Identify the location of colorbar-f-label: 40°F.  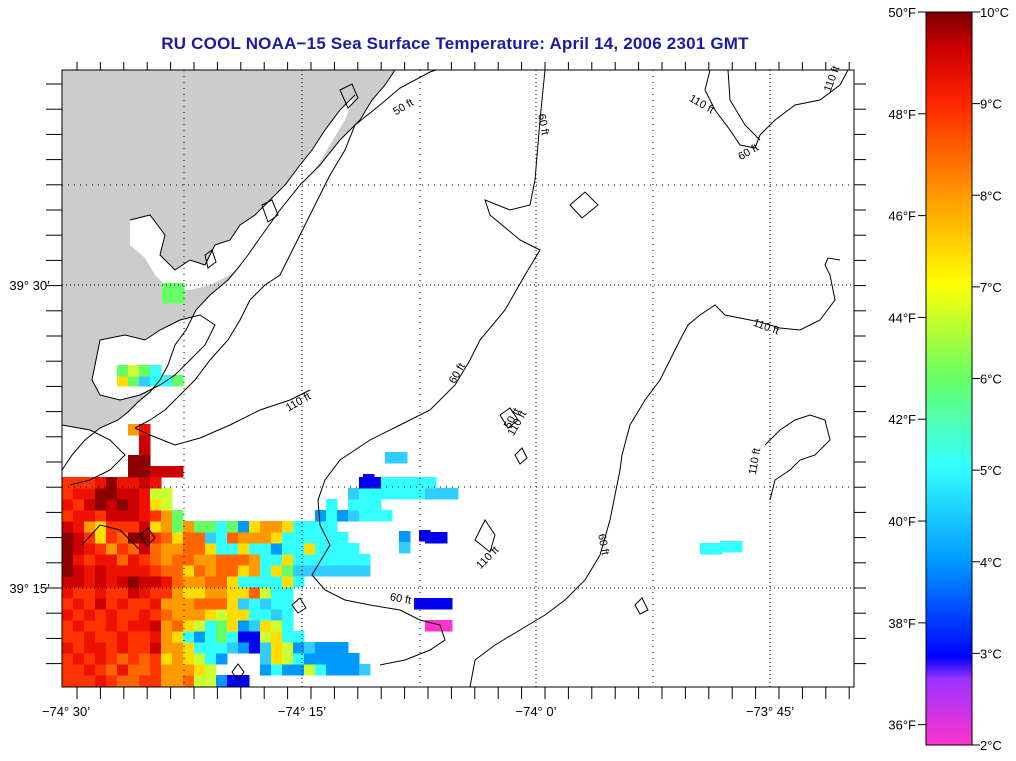
(902, 521).